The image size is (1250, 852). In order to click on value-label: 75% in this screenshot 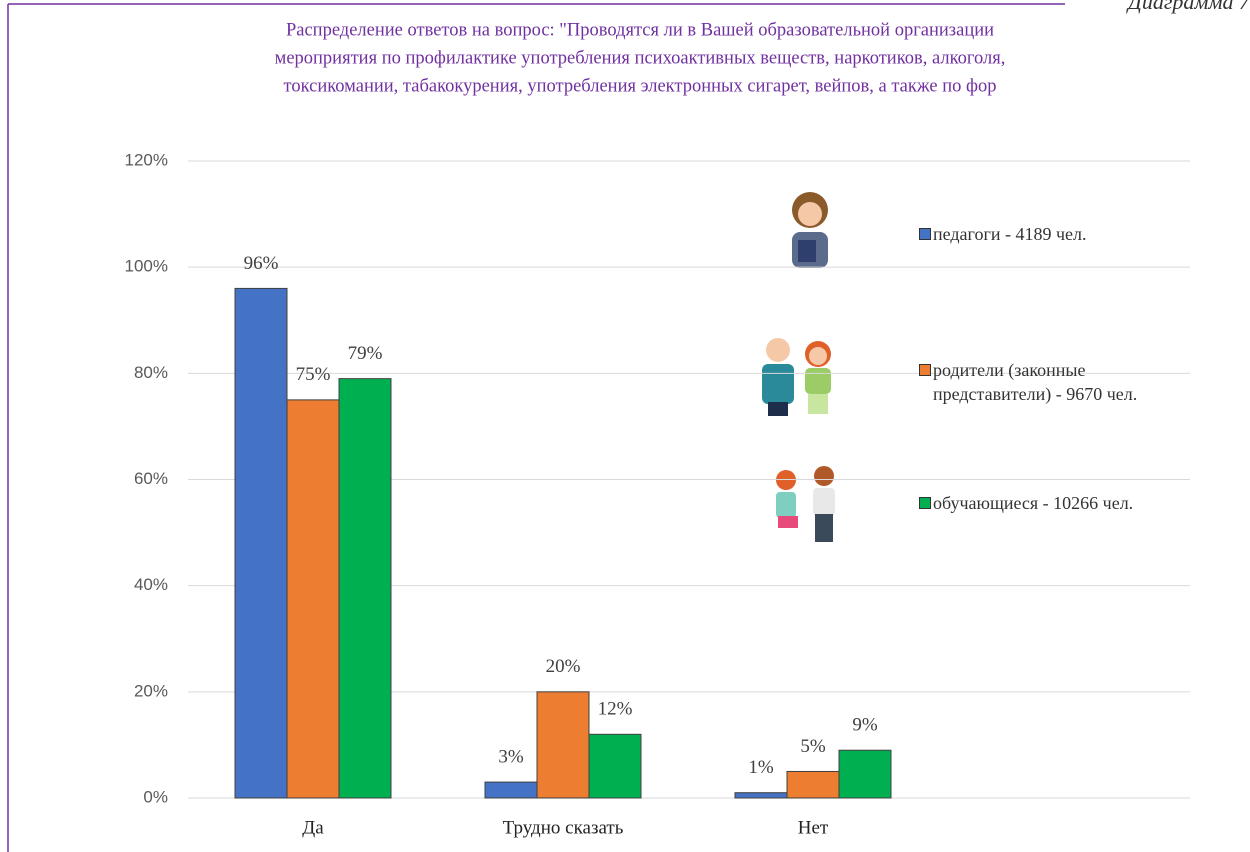, I will do `click(313, 374)`.